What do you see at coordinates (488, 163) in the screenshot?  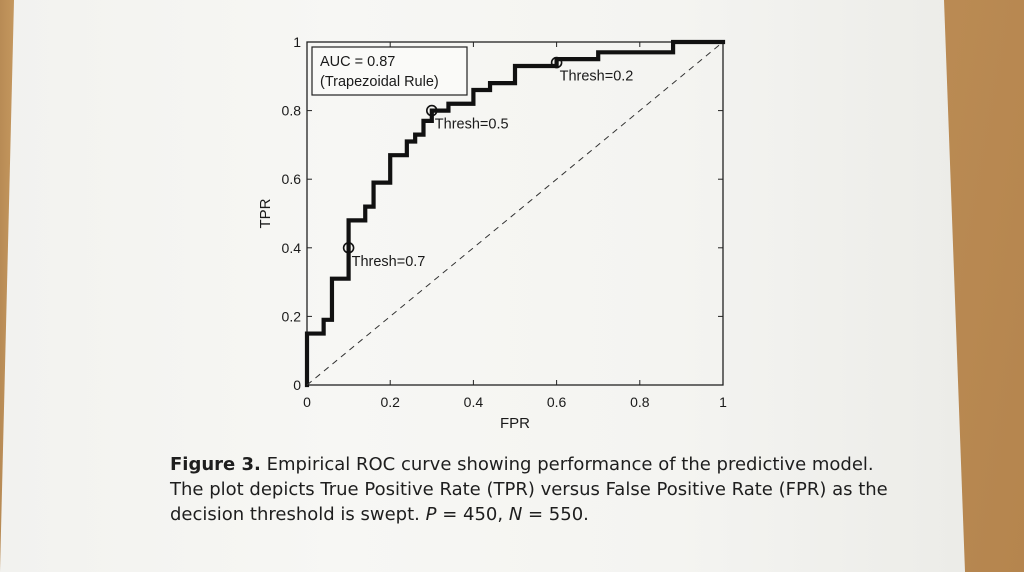 I see `annotation-layer: Thresh=0.7 Thresh=0.5 Thresh=0.2` at bounding box center [488, 163].